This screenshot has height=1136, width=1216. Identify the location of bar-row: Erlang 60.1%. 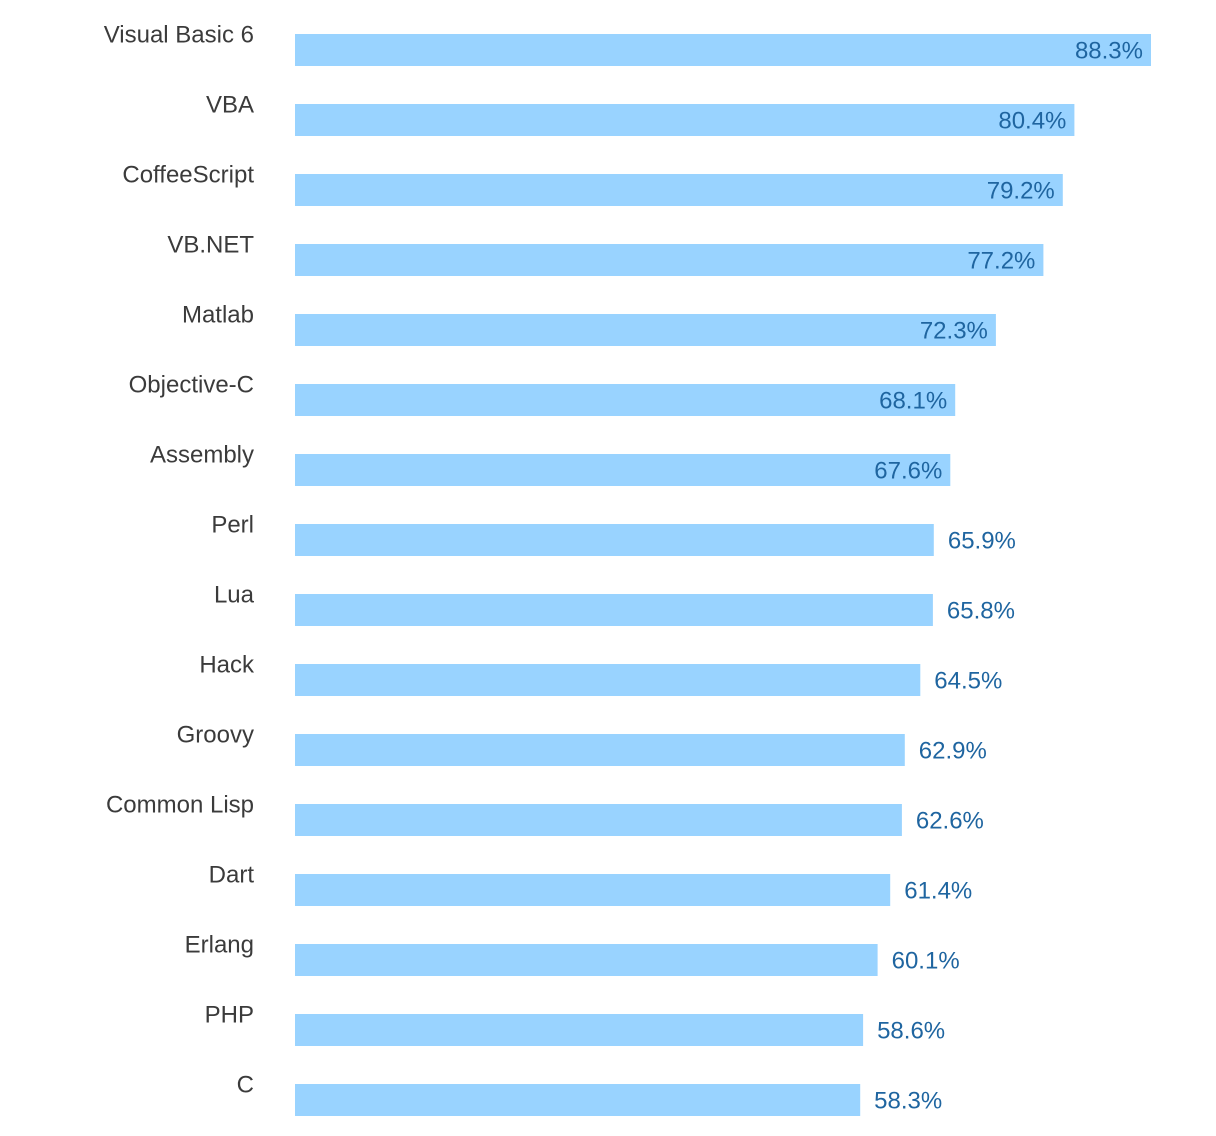
(572, 953).